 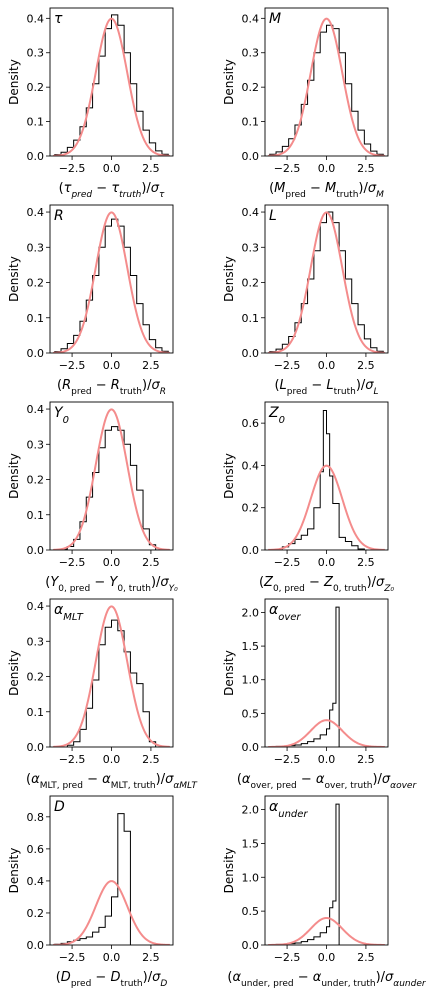 I want to click on x-axis-label: (Y0, pred − Y0, truth)/σY₀, so click(x=111, y=584).